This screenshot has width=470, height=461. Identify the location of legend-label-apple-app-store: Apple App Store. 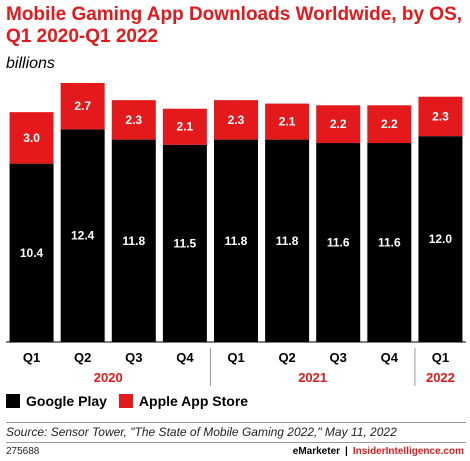
(193, 401).